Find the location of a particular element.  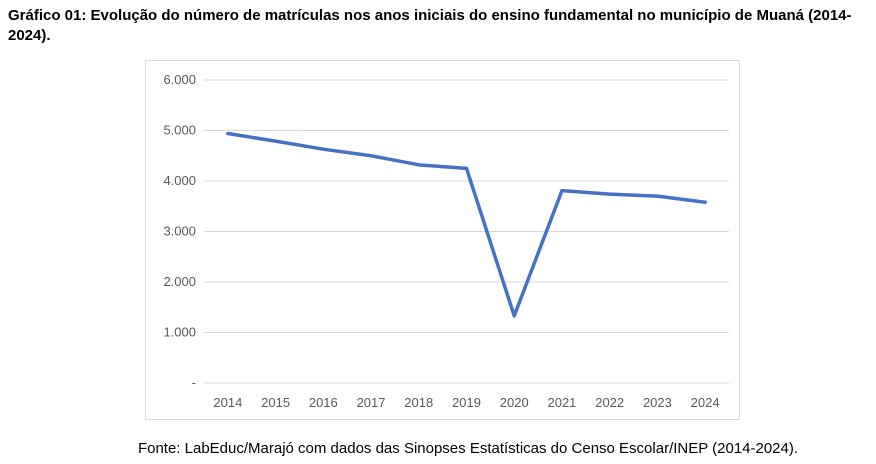

x-tick-label: 2023 is located at coordinates (657, 402).